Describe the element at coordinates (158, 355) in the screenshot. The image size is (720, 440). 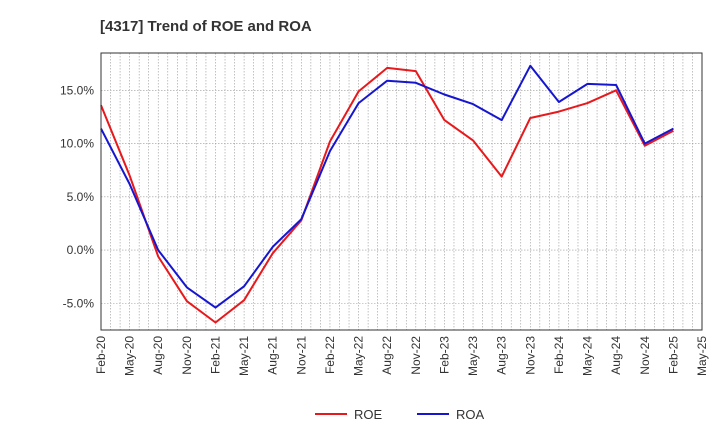
I see `x-tick-label: Aug-20` at that location.